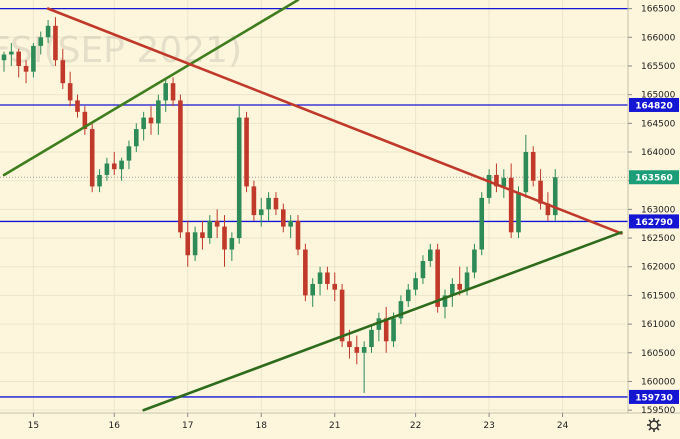 The image size is (680, 439). I want to click on y-tick-label: 162500, so click(658, 239).